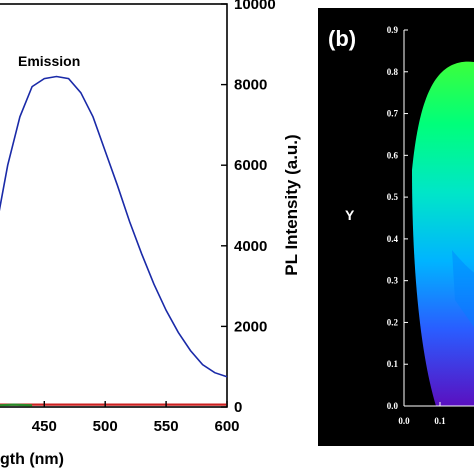  I want to click on spectrum-y-ticks: 0 2000 4000 6000 8000 10000, so click(248, 208).